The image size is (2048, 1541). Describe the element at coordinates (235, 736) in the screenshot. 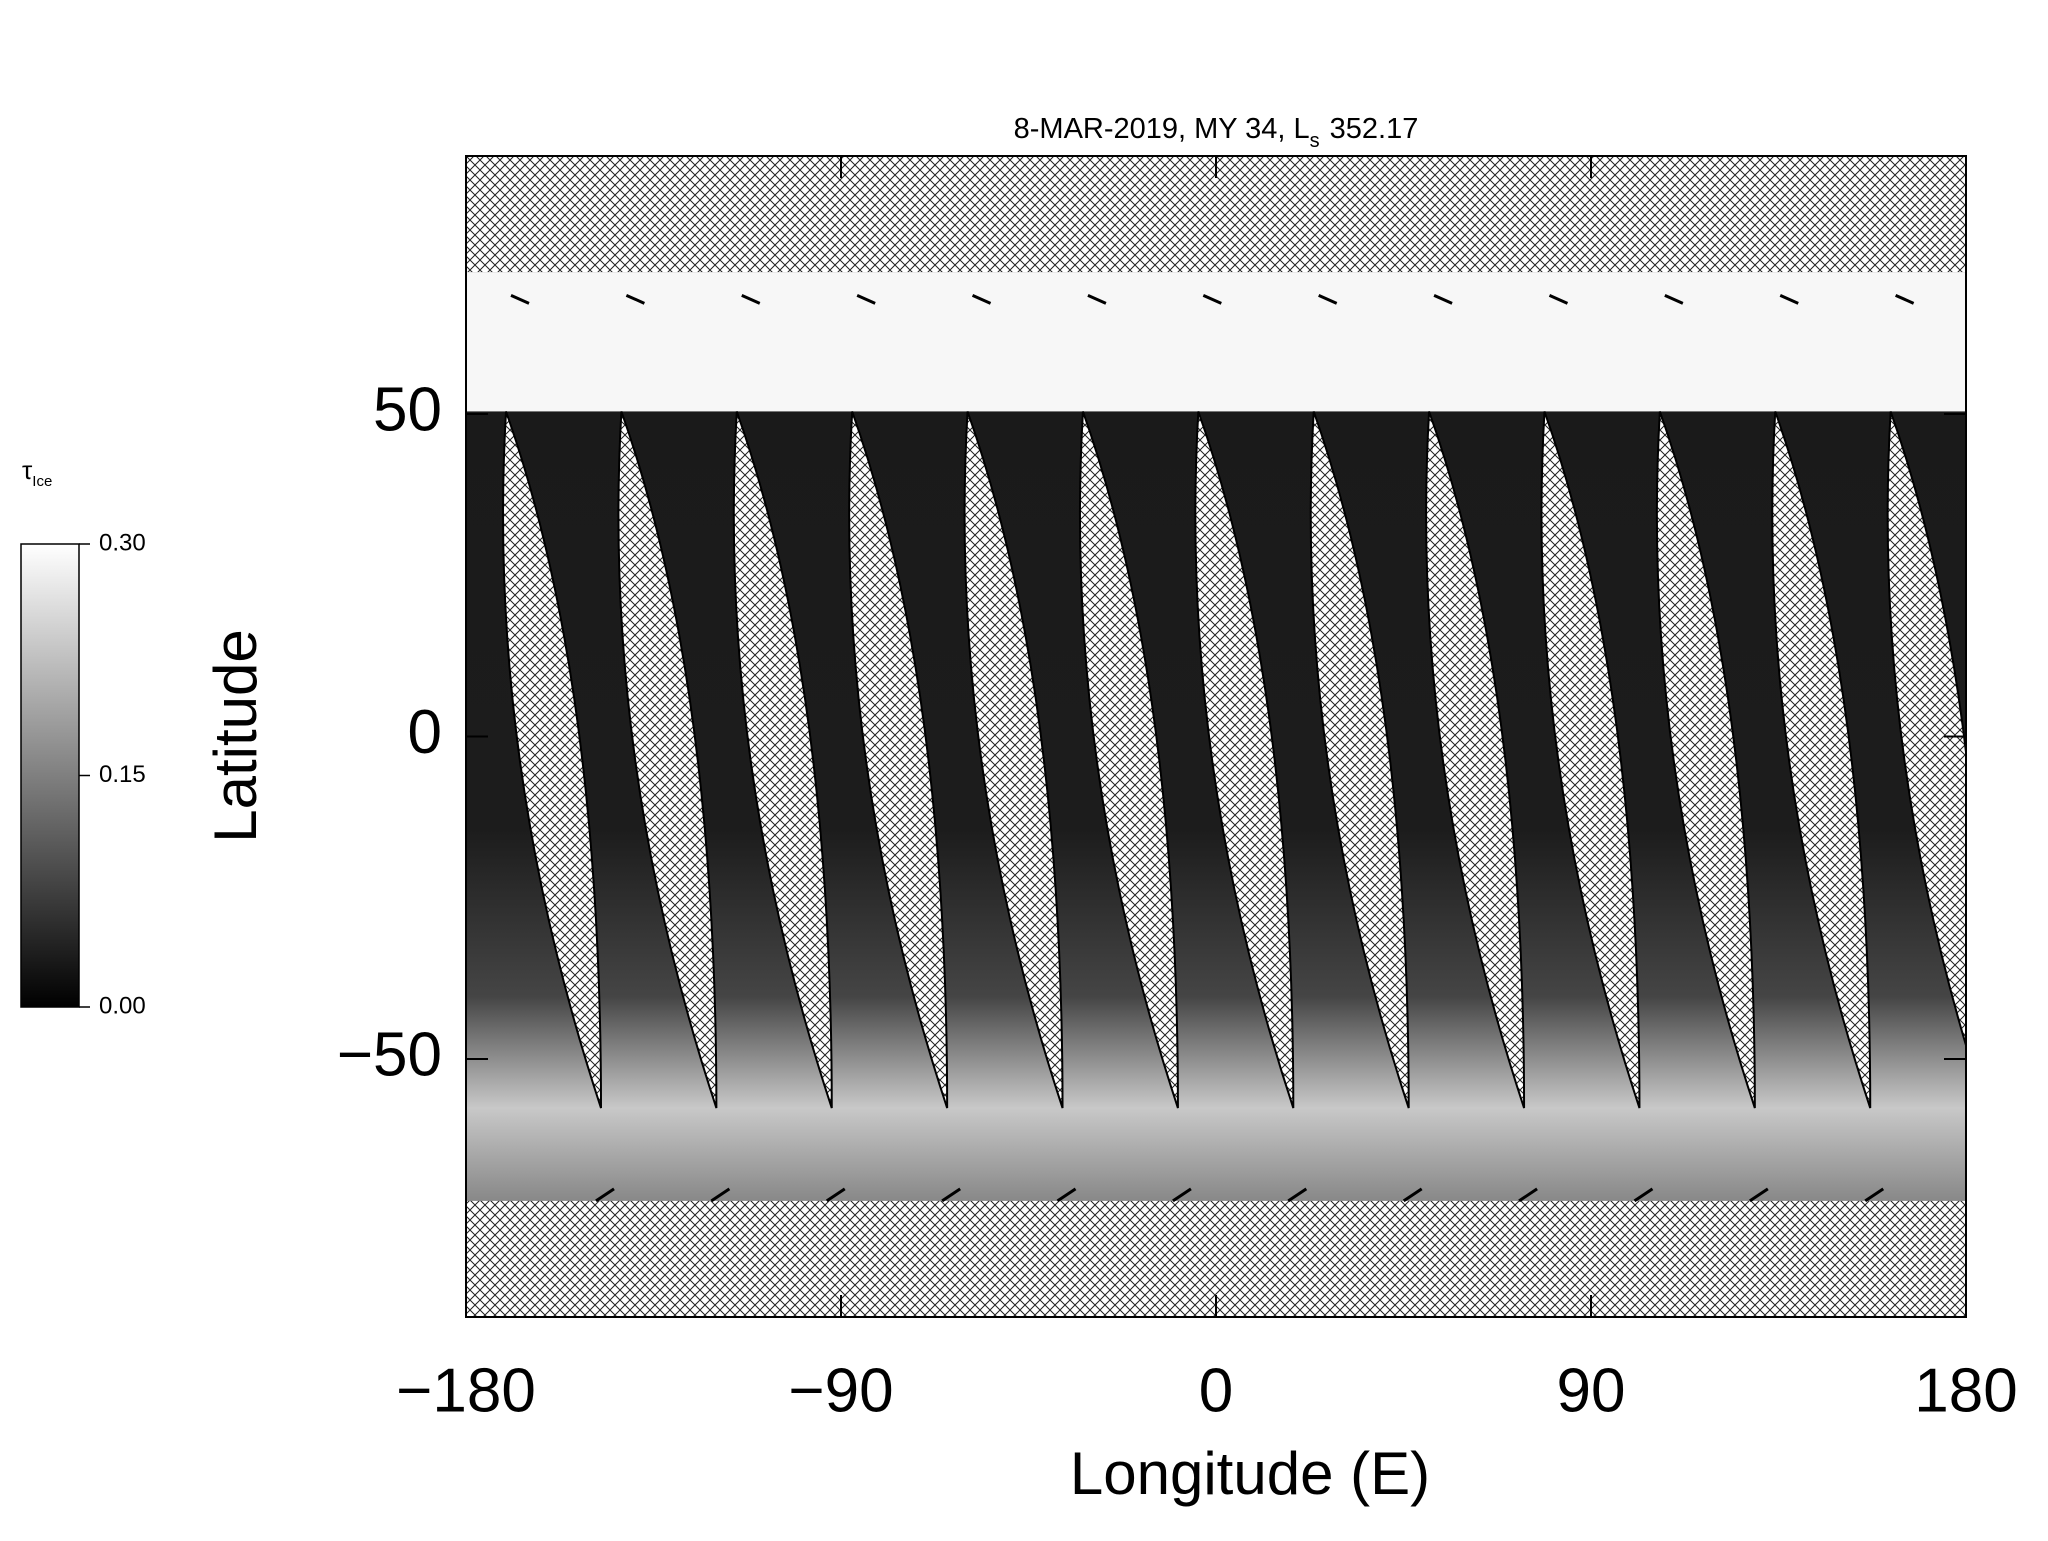

I see `y-axis-label: Latitude` at that location.